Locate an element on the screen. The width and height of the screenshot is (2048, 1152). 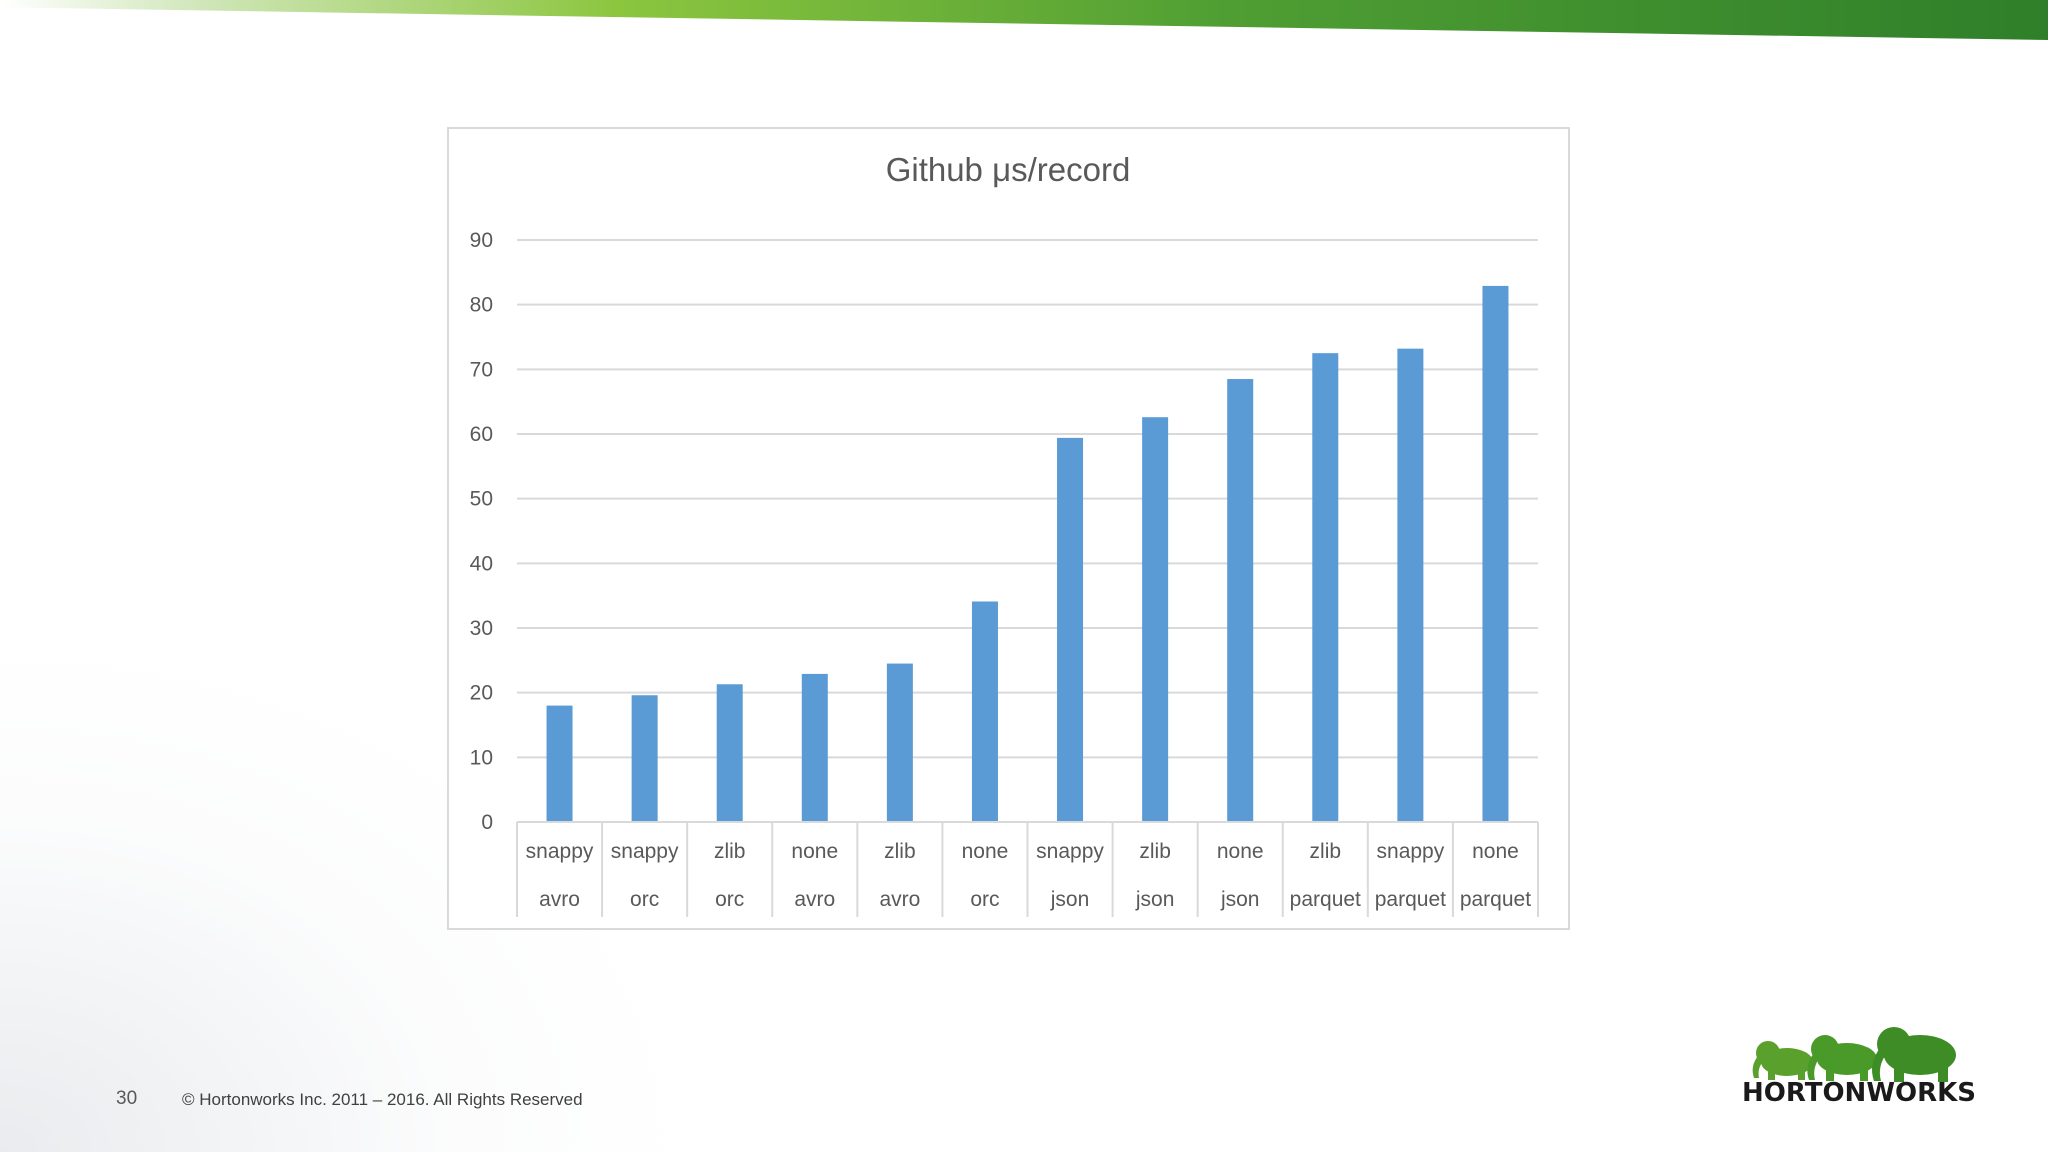
slide-number: 30 is located at coordinates (127, 1098).